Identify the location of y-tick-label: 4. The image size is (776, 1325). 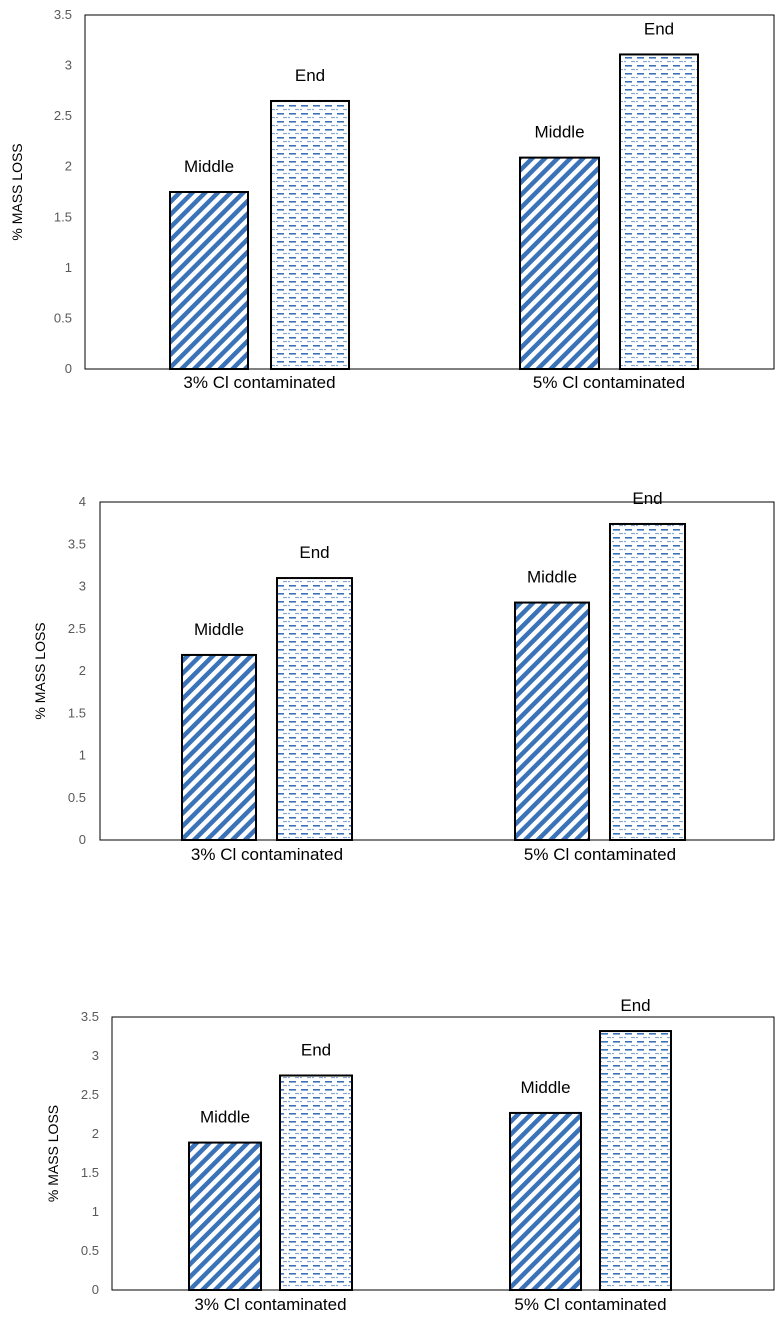
(82, 501).